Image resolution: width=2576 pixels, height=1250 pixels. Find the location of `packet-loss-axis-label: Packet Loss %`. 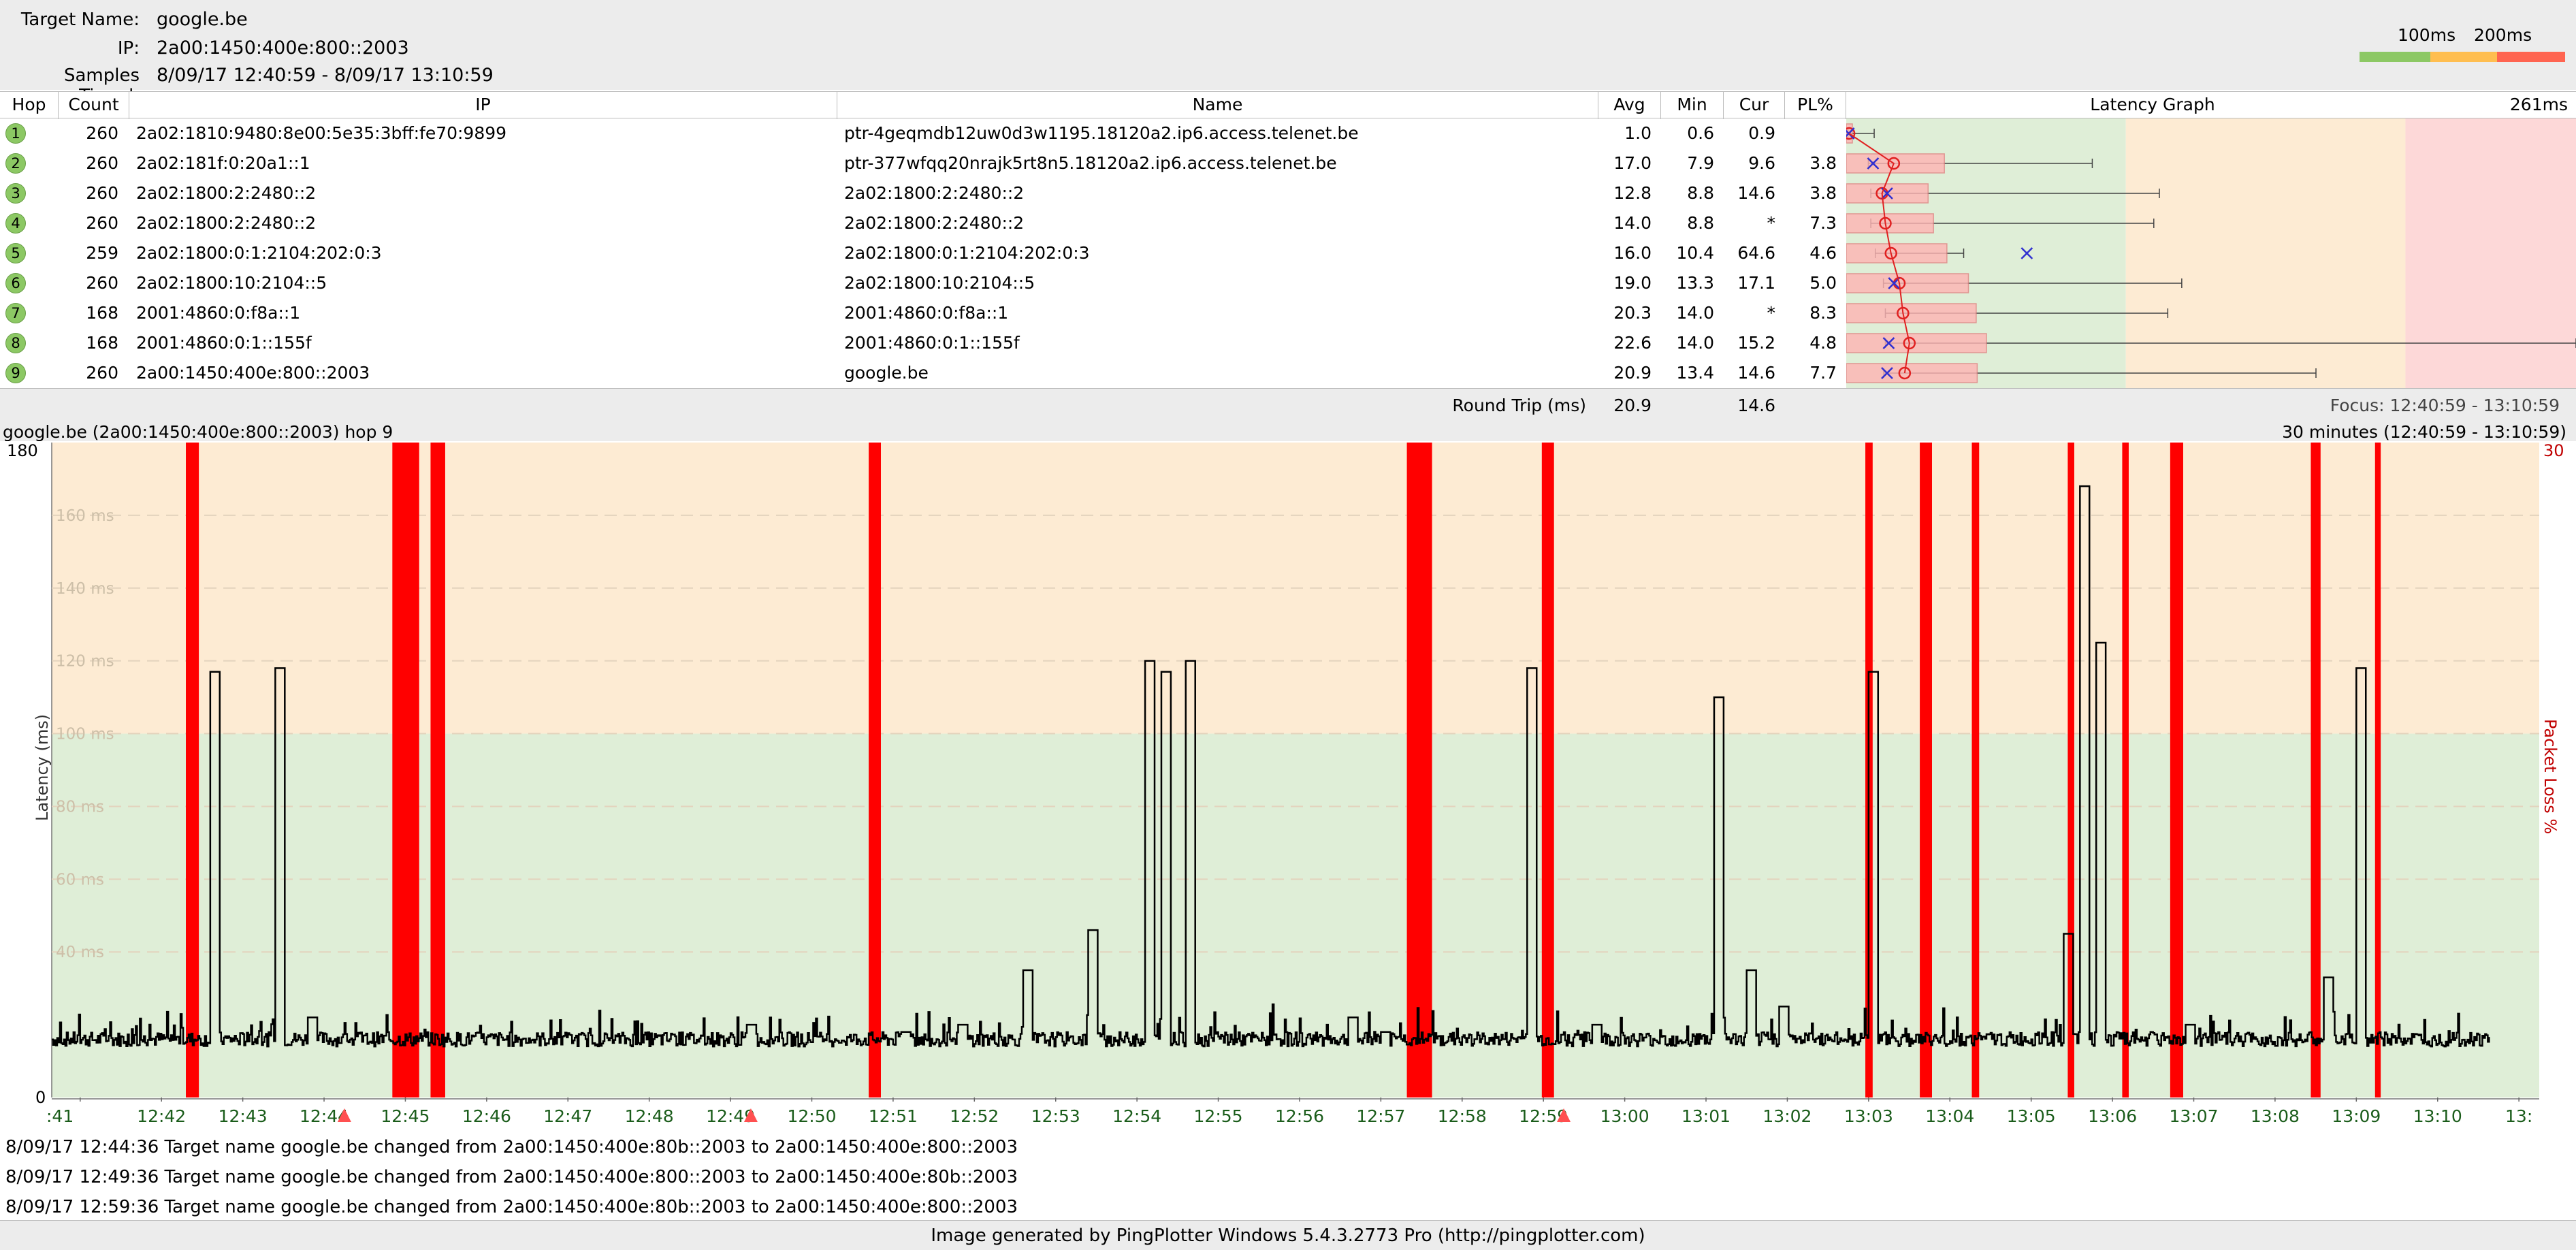

packet-loss-axis-label: Packet Loss % is located at coordinates (2551, 776).